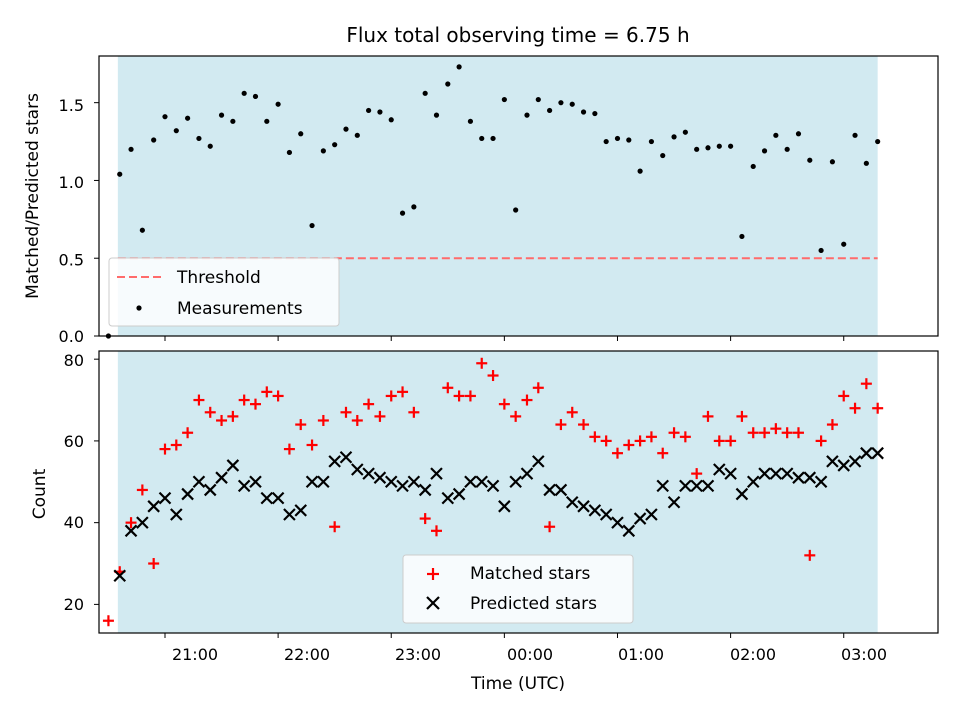 The image size is (960, 720). What do you see at coordinates (240, 309) in the screenshot?
I see `legend-measurements-label: Measurements` at bounding box center [240, 309].